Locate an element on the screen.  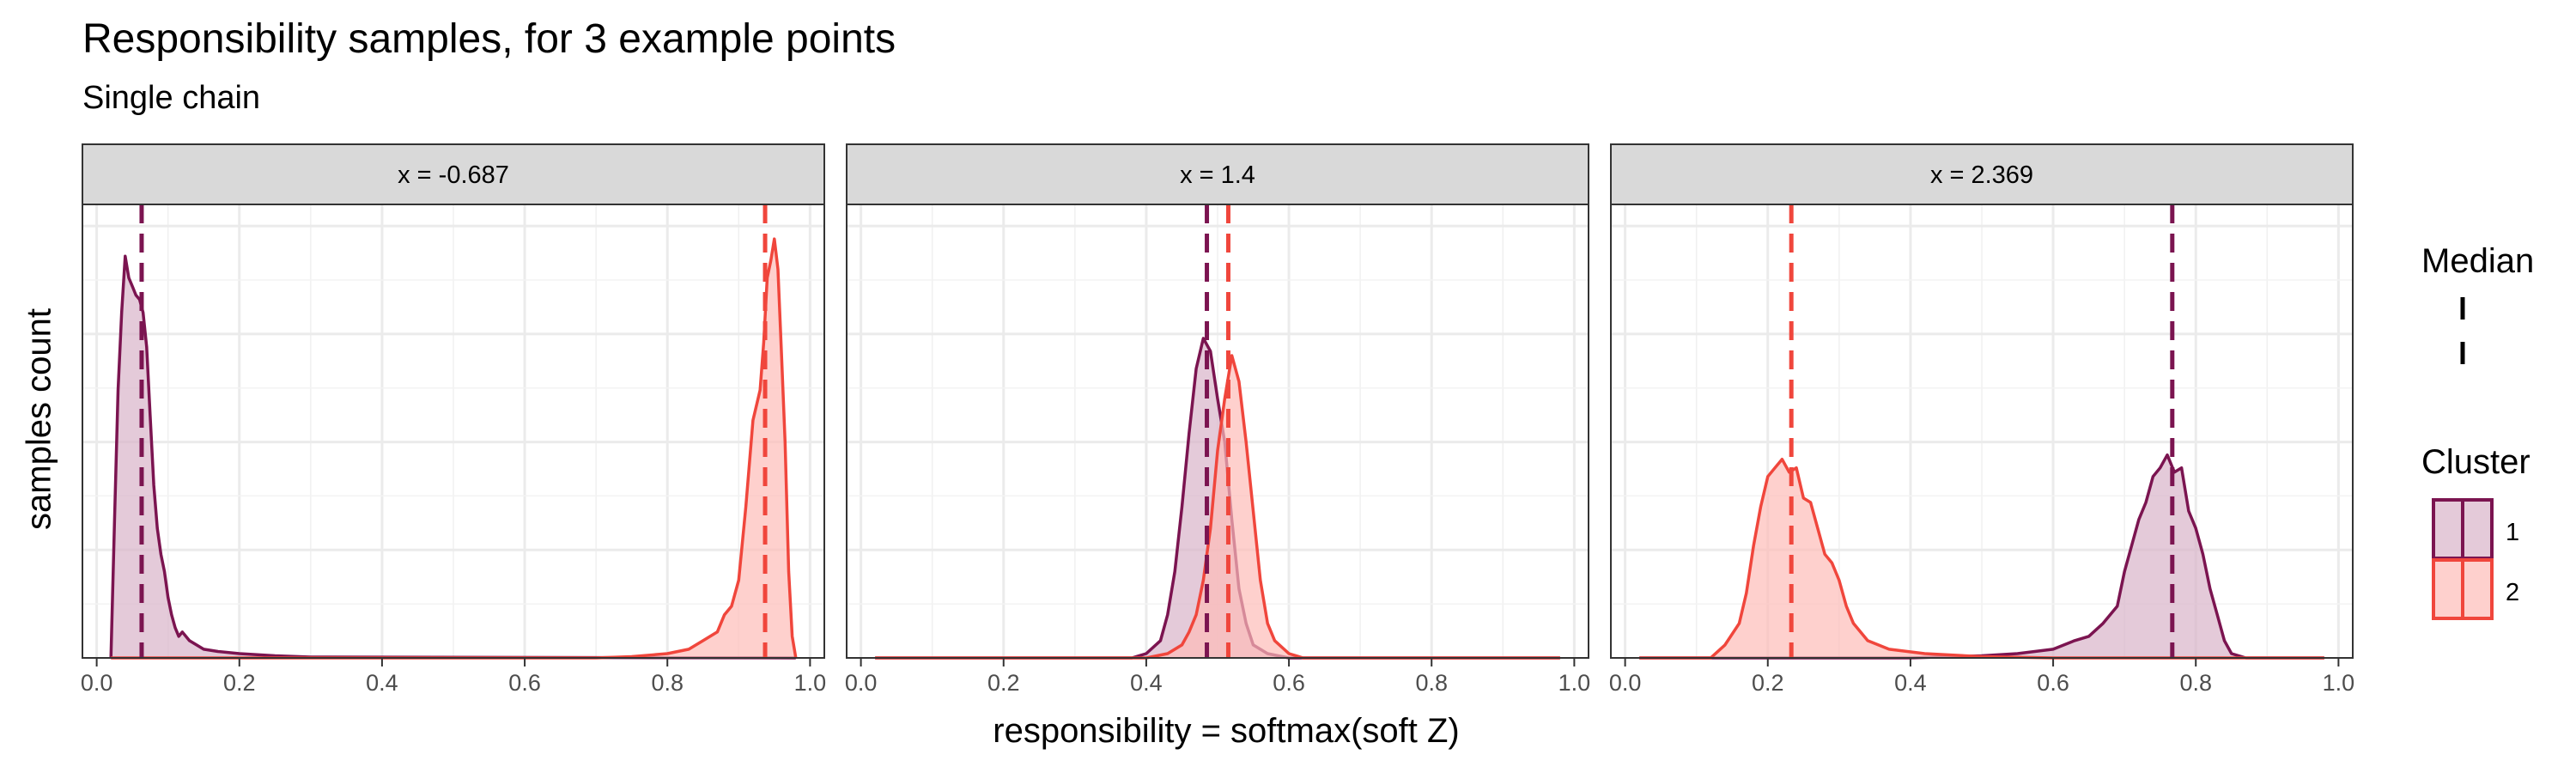
y-axis-label: samples count is located at coordinates (39, 419).